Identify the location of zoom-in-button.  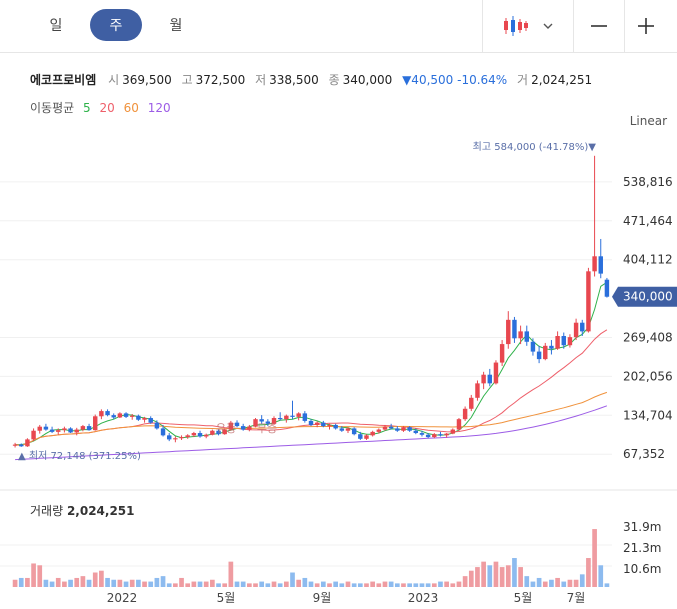
(650, 26).